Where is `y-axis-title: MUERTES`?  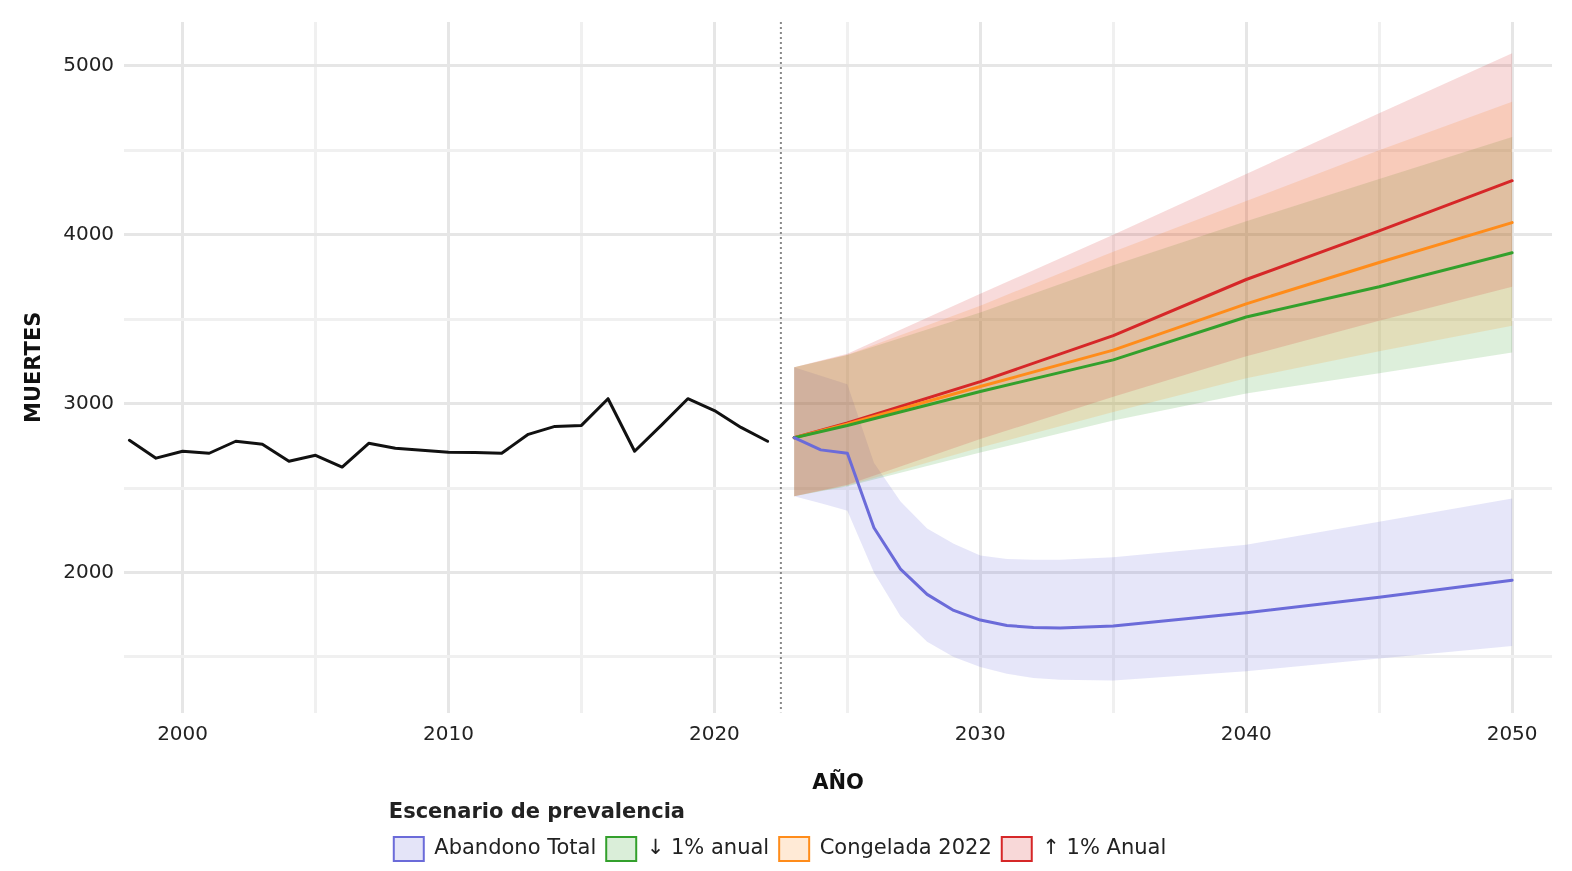 y-axis-title: MUERTES is located at coordinates (33, 367).